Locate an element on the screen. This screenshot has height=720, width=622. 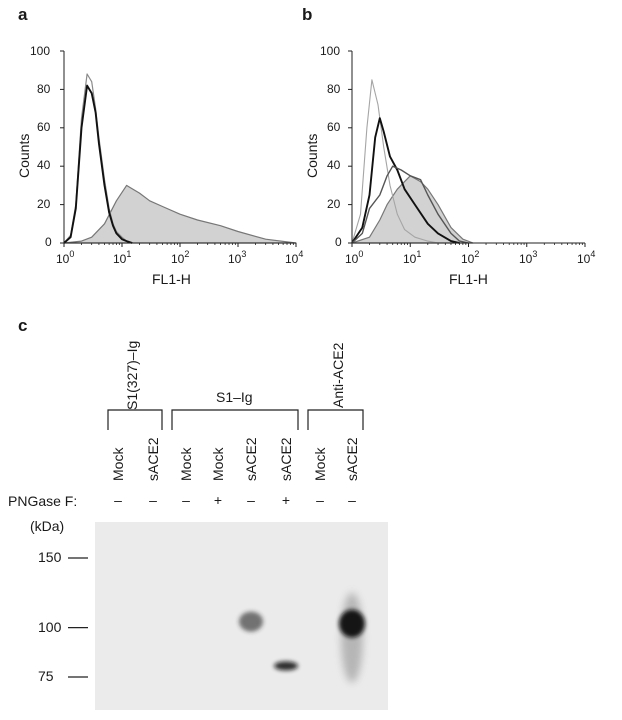
series-light-grey-line is located at coordinates (395, 161).